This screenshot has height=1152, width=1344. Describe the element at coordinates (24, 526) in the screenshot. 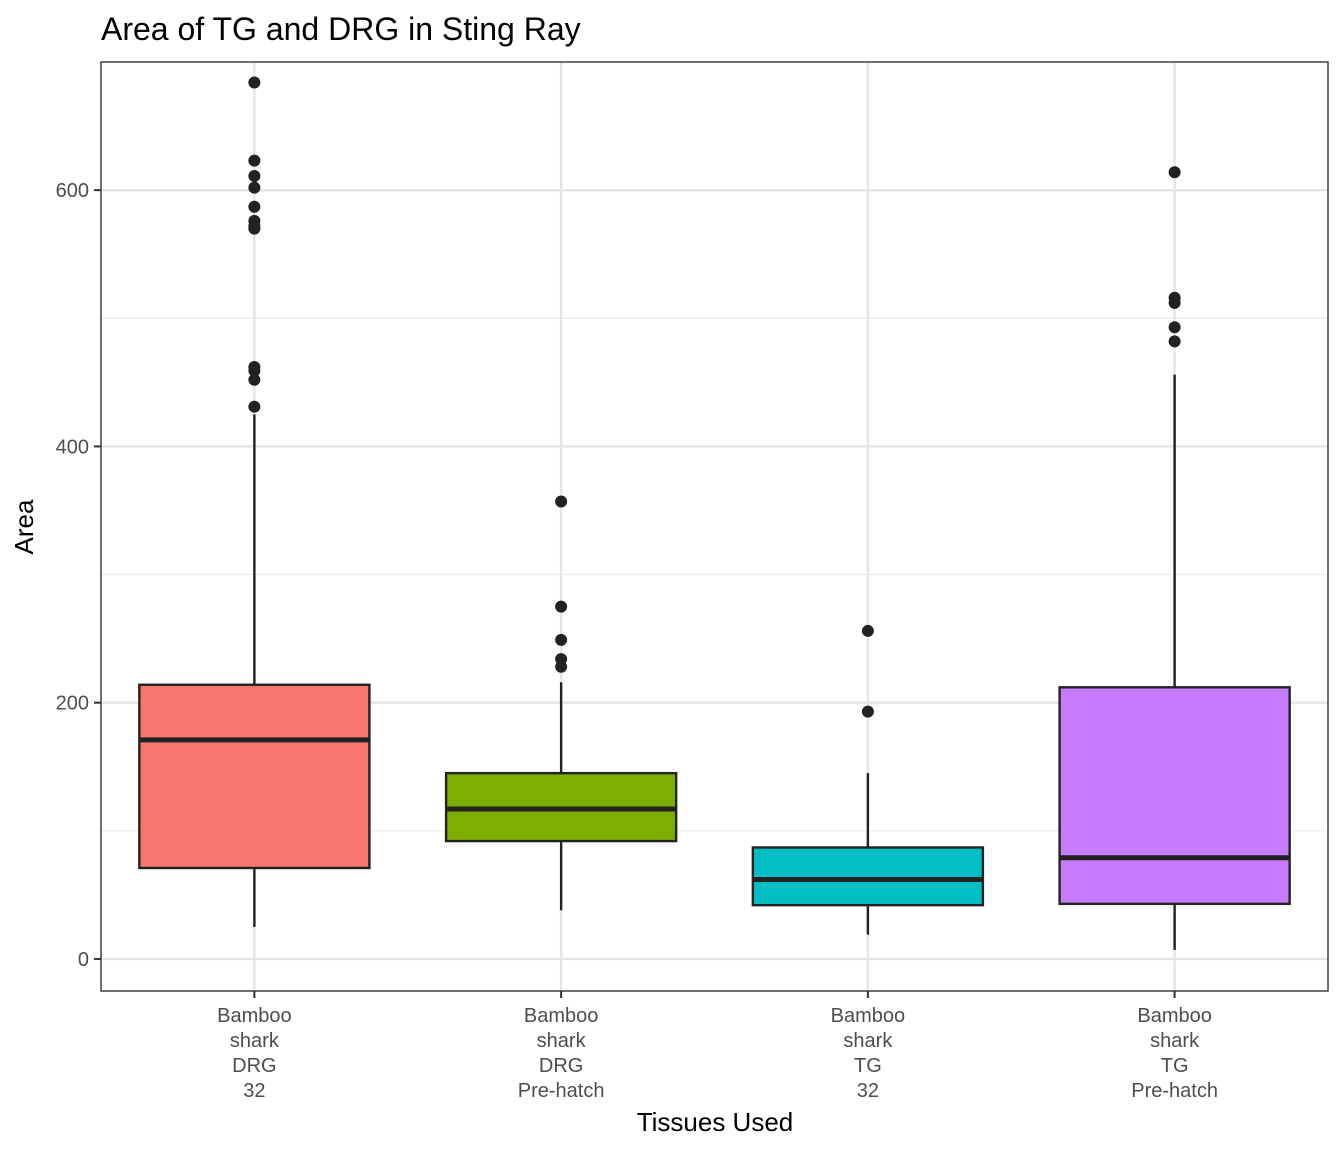

I see `y-axis-title: Area` at that location.